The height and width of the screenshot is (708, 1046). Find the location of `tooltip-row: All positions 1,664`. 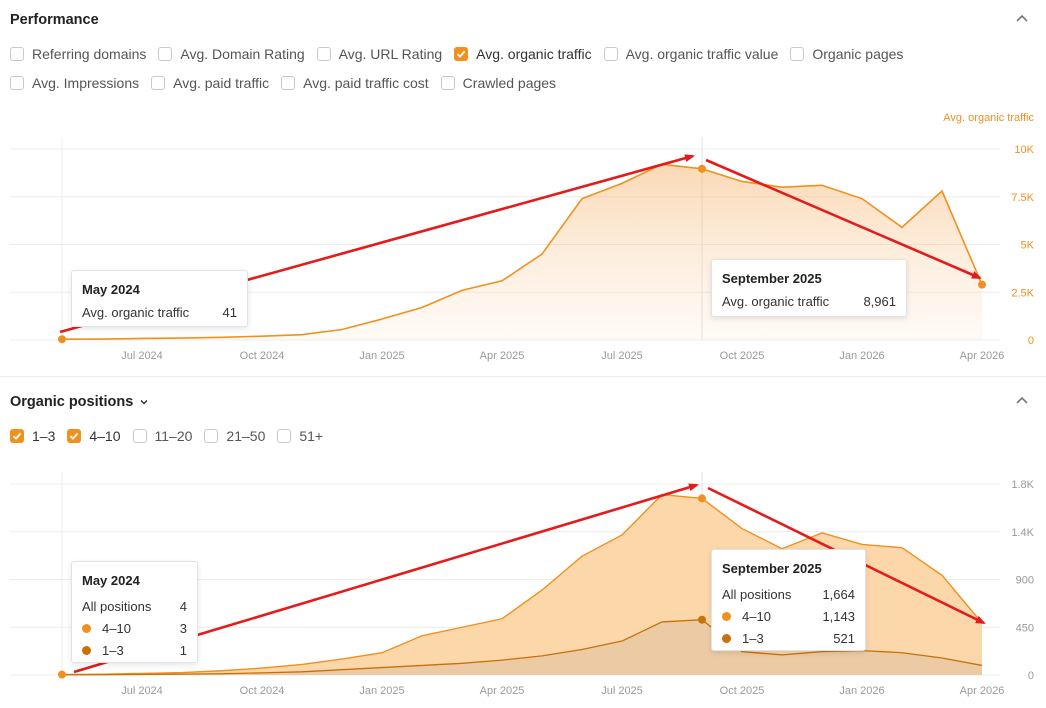

tooltip-row: All positions 1,664 is located at coordinates (788, 594).